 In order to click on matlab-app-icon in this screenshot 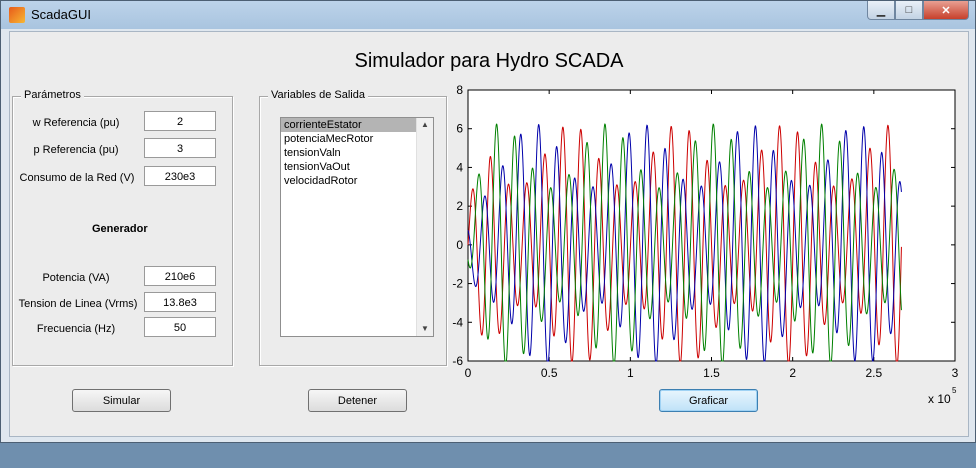, I will do `click(17, 15)`.